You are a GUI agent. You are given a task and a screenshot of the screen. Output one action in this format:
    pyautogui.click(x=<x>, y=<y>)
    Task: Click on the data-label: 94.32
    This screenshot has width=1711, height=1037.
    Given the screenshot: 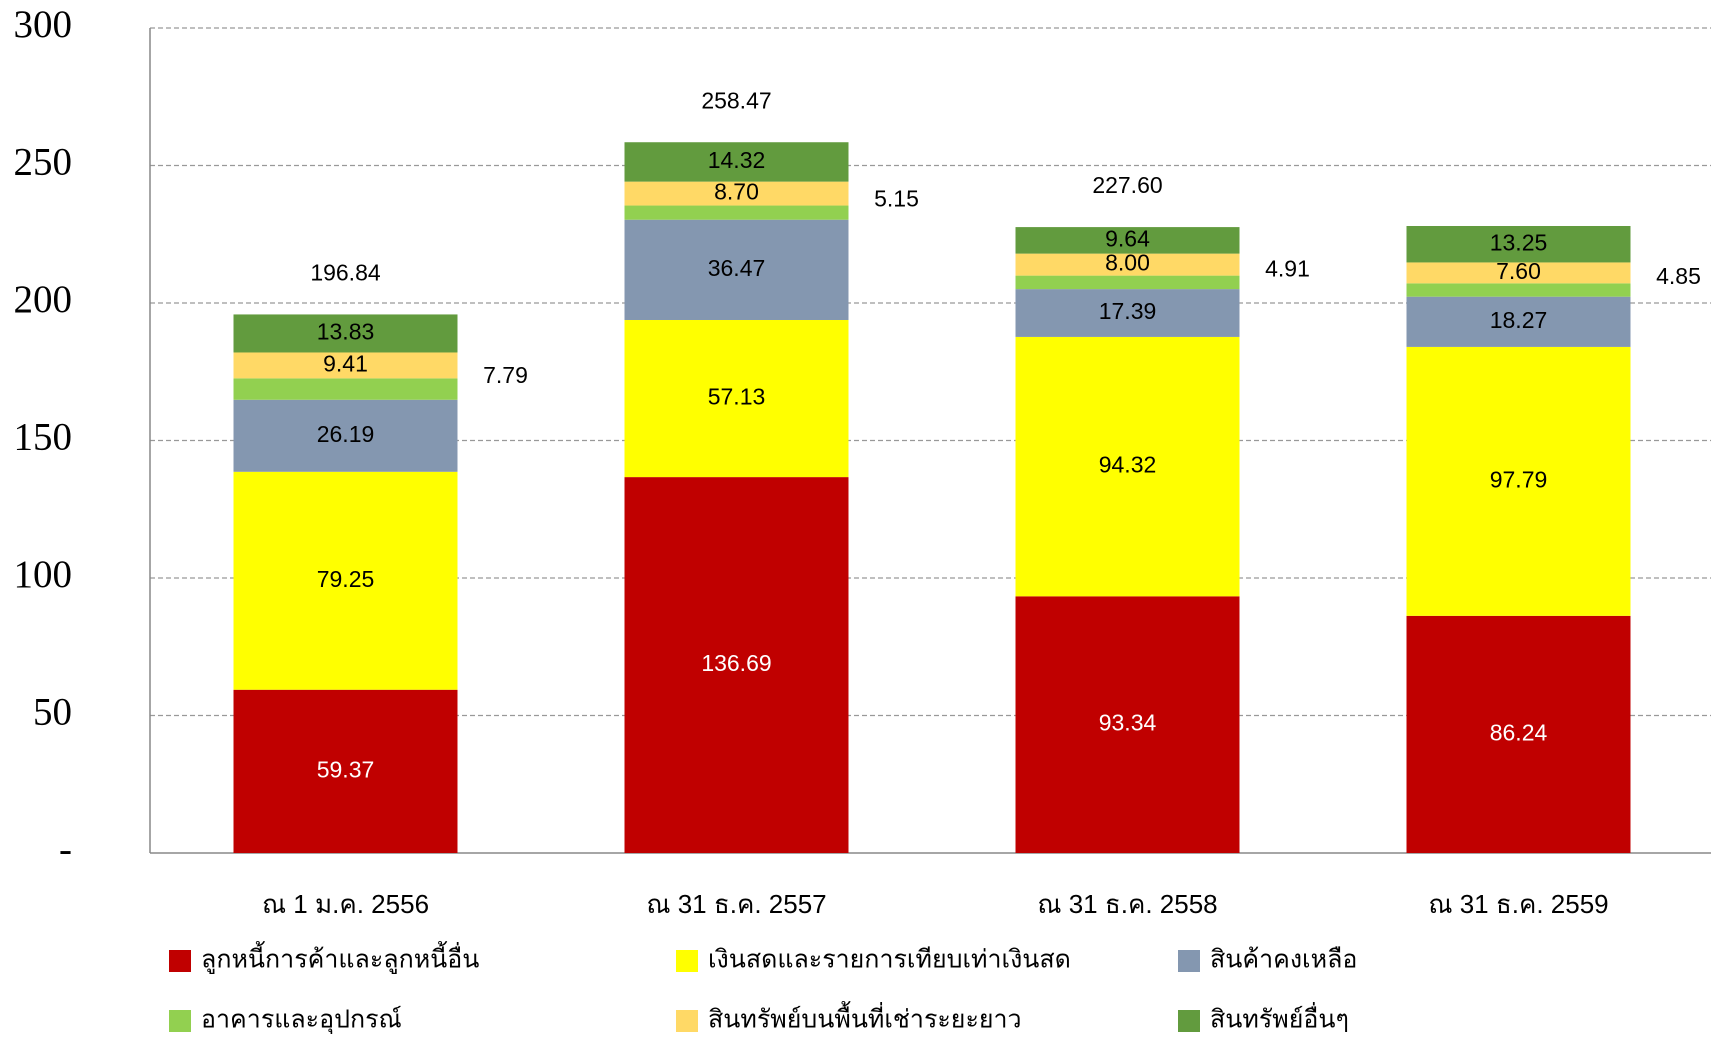 What is the action you would take?
    pyautogui.click(x=1128, y=465)
    